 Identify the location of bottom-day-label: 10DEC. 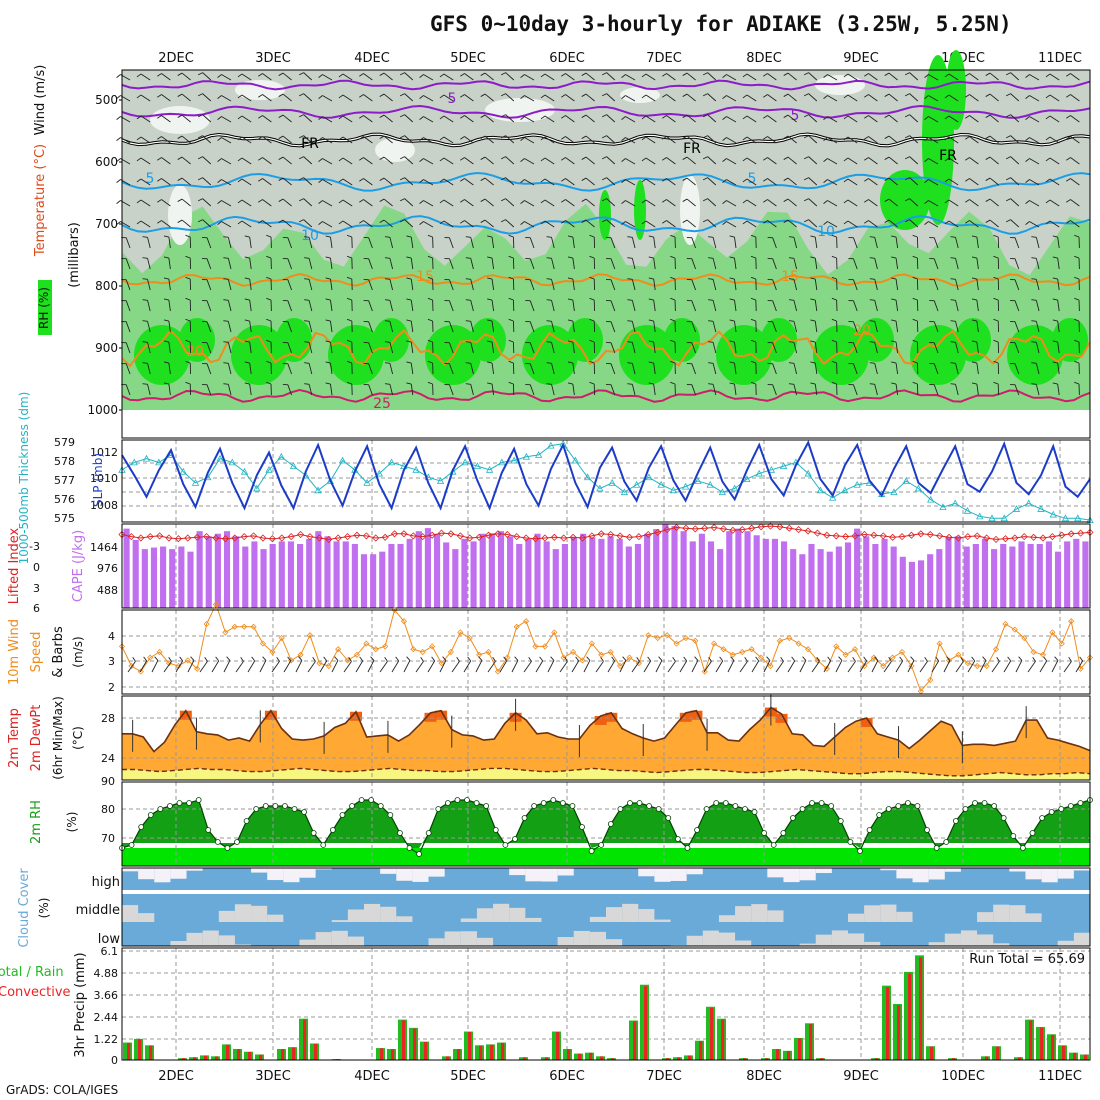
(963, 1076).